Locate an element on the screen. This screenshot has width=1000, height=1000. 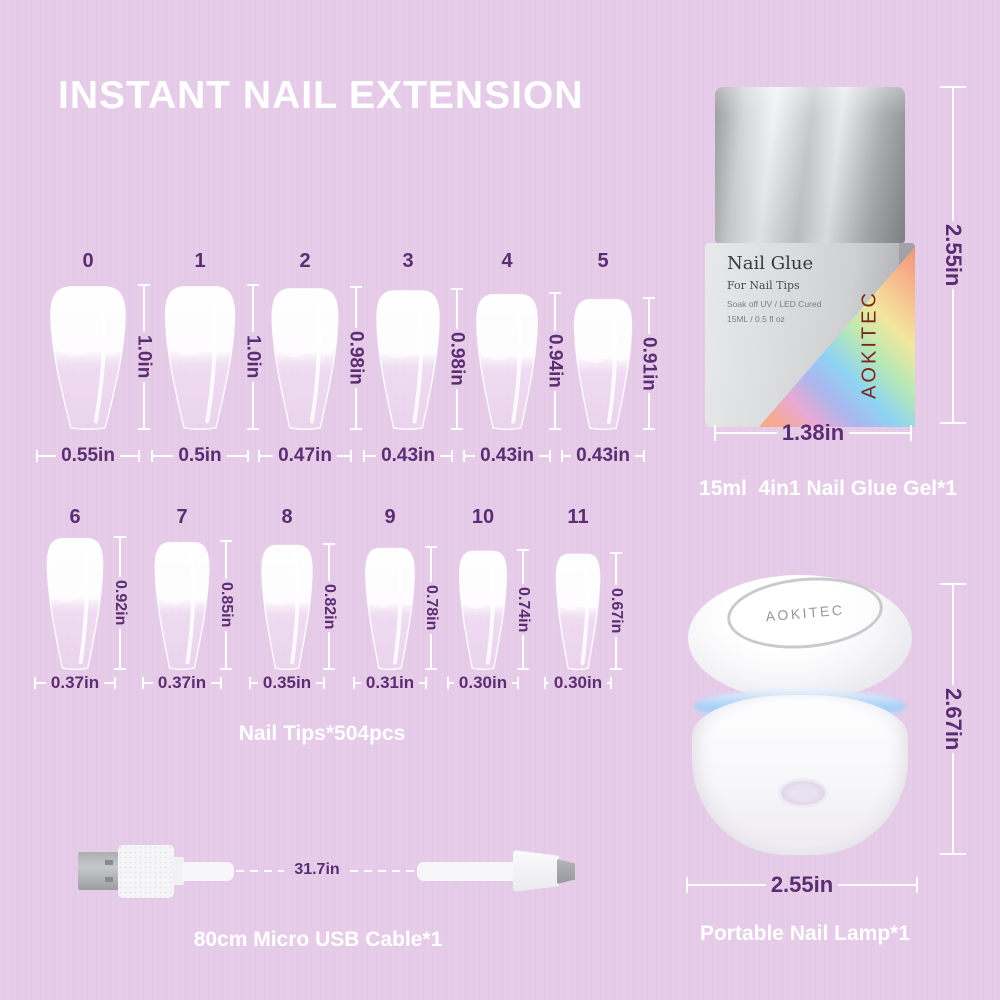
nail-height-label: 0.91in is located at coordinates (649, 363).